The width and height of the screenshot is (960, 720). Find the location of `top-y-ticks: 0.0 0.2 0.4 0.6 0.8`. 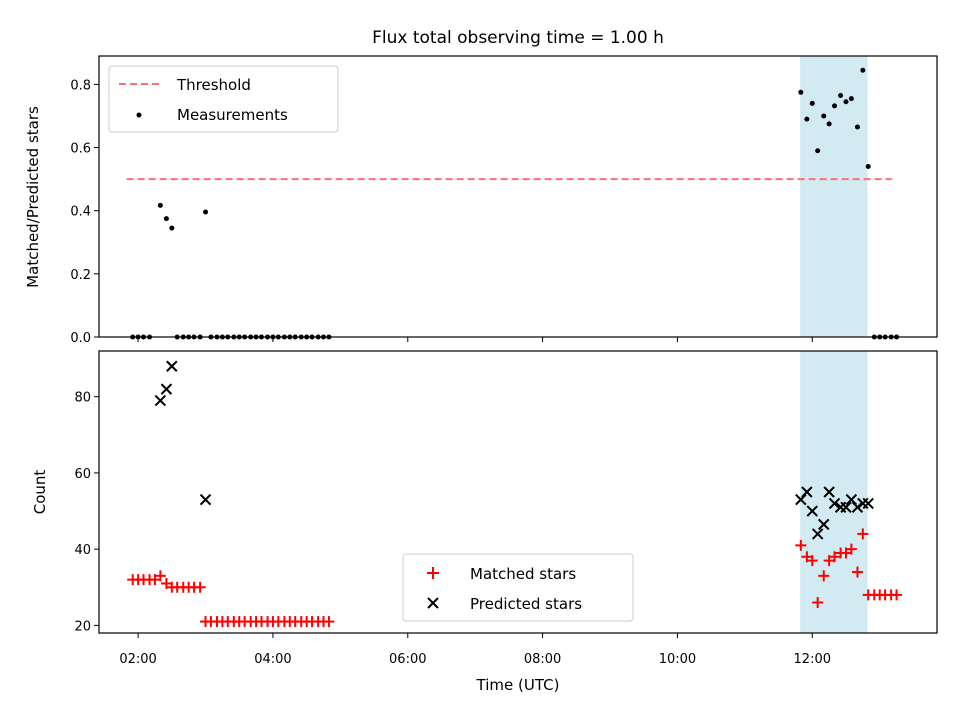

top-y-ticks: 0.0 0.2 0.4 0.6 0.8 is located at coordinates (84, 212).